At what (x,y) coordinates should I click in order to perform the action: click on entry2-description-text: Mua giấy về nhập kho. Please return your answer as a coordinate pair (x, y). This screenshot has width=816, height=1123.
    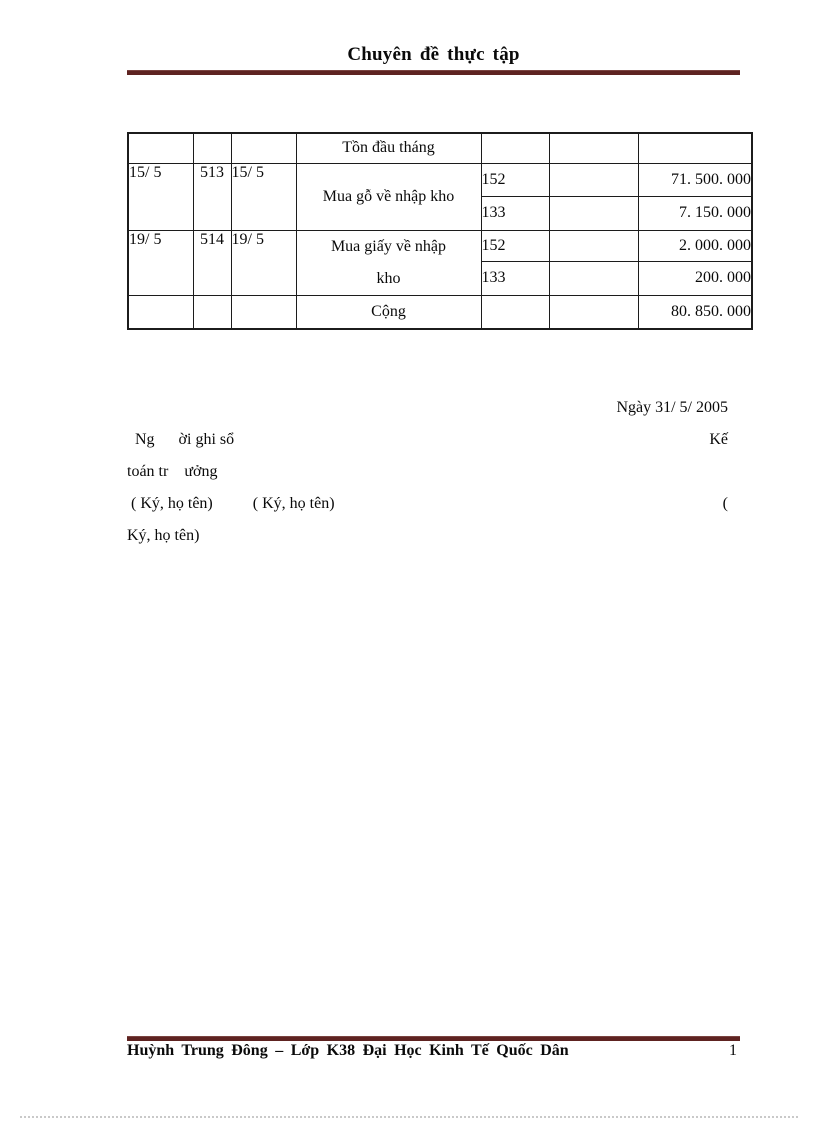
    Looking at the image, I should click on (388, 262).